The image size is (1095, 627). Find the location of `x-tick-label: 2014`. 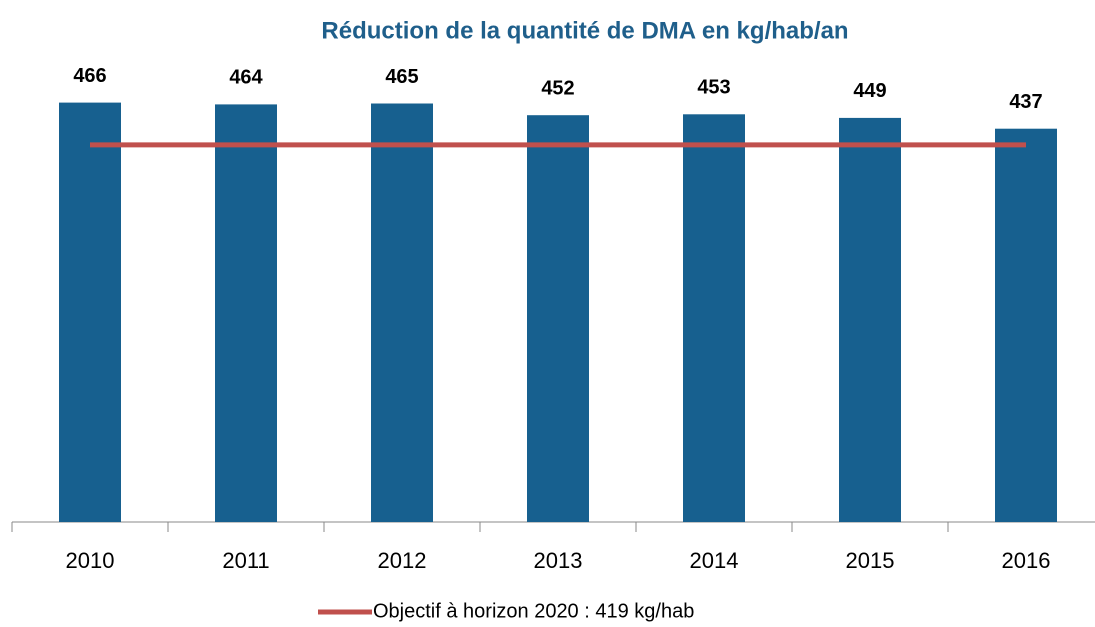

x-tick-label: 2014 is located at coordinates (714, 560).